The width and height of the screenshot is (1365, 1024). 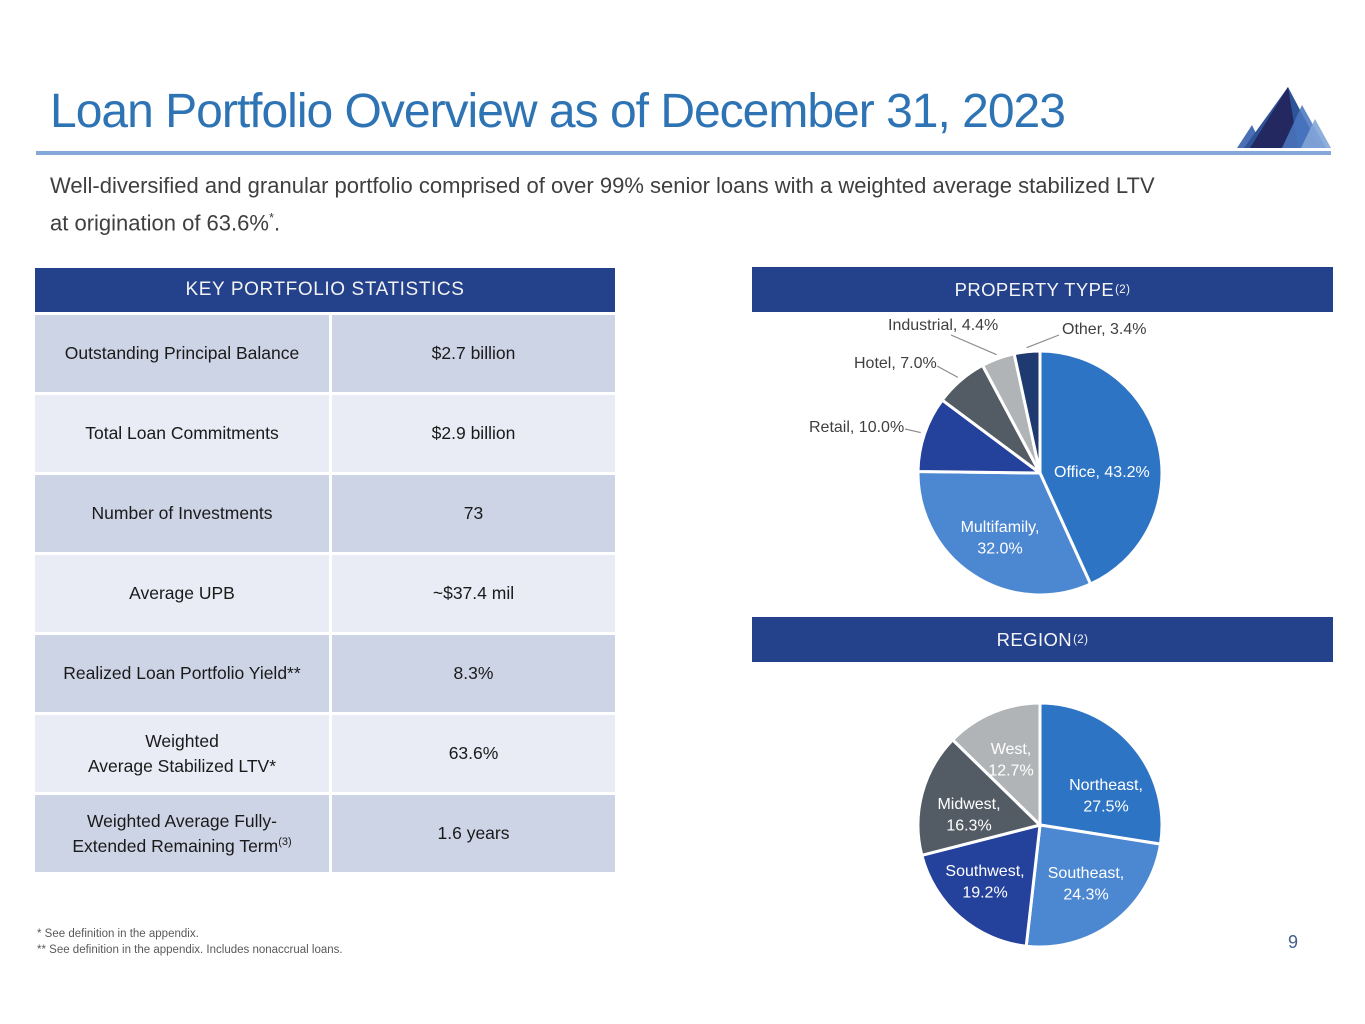 What do you see at coordinates (895, 363) in the screenshot?
I see `pie-label-hotel: Hotel, 7.0%` at bounding box center [895, 363].